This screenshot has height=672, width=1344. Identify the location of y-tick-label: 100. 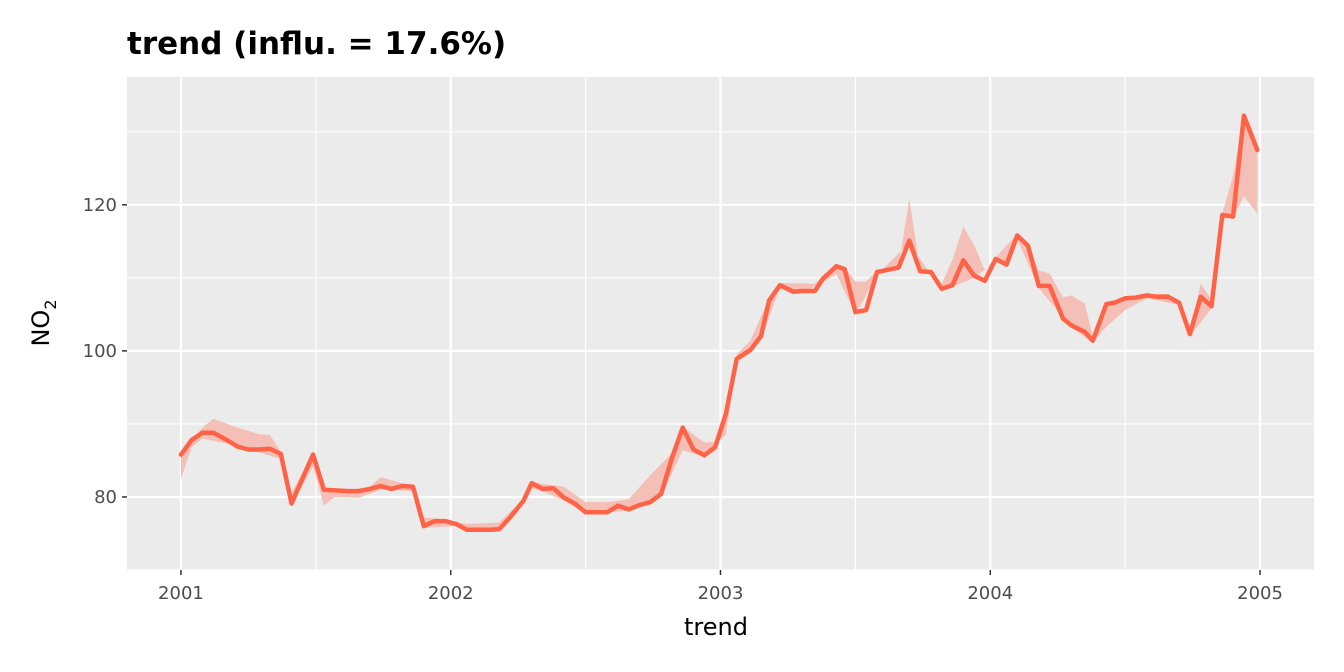
(100, 351).